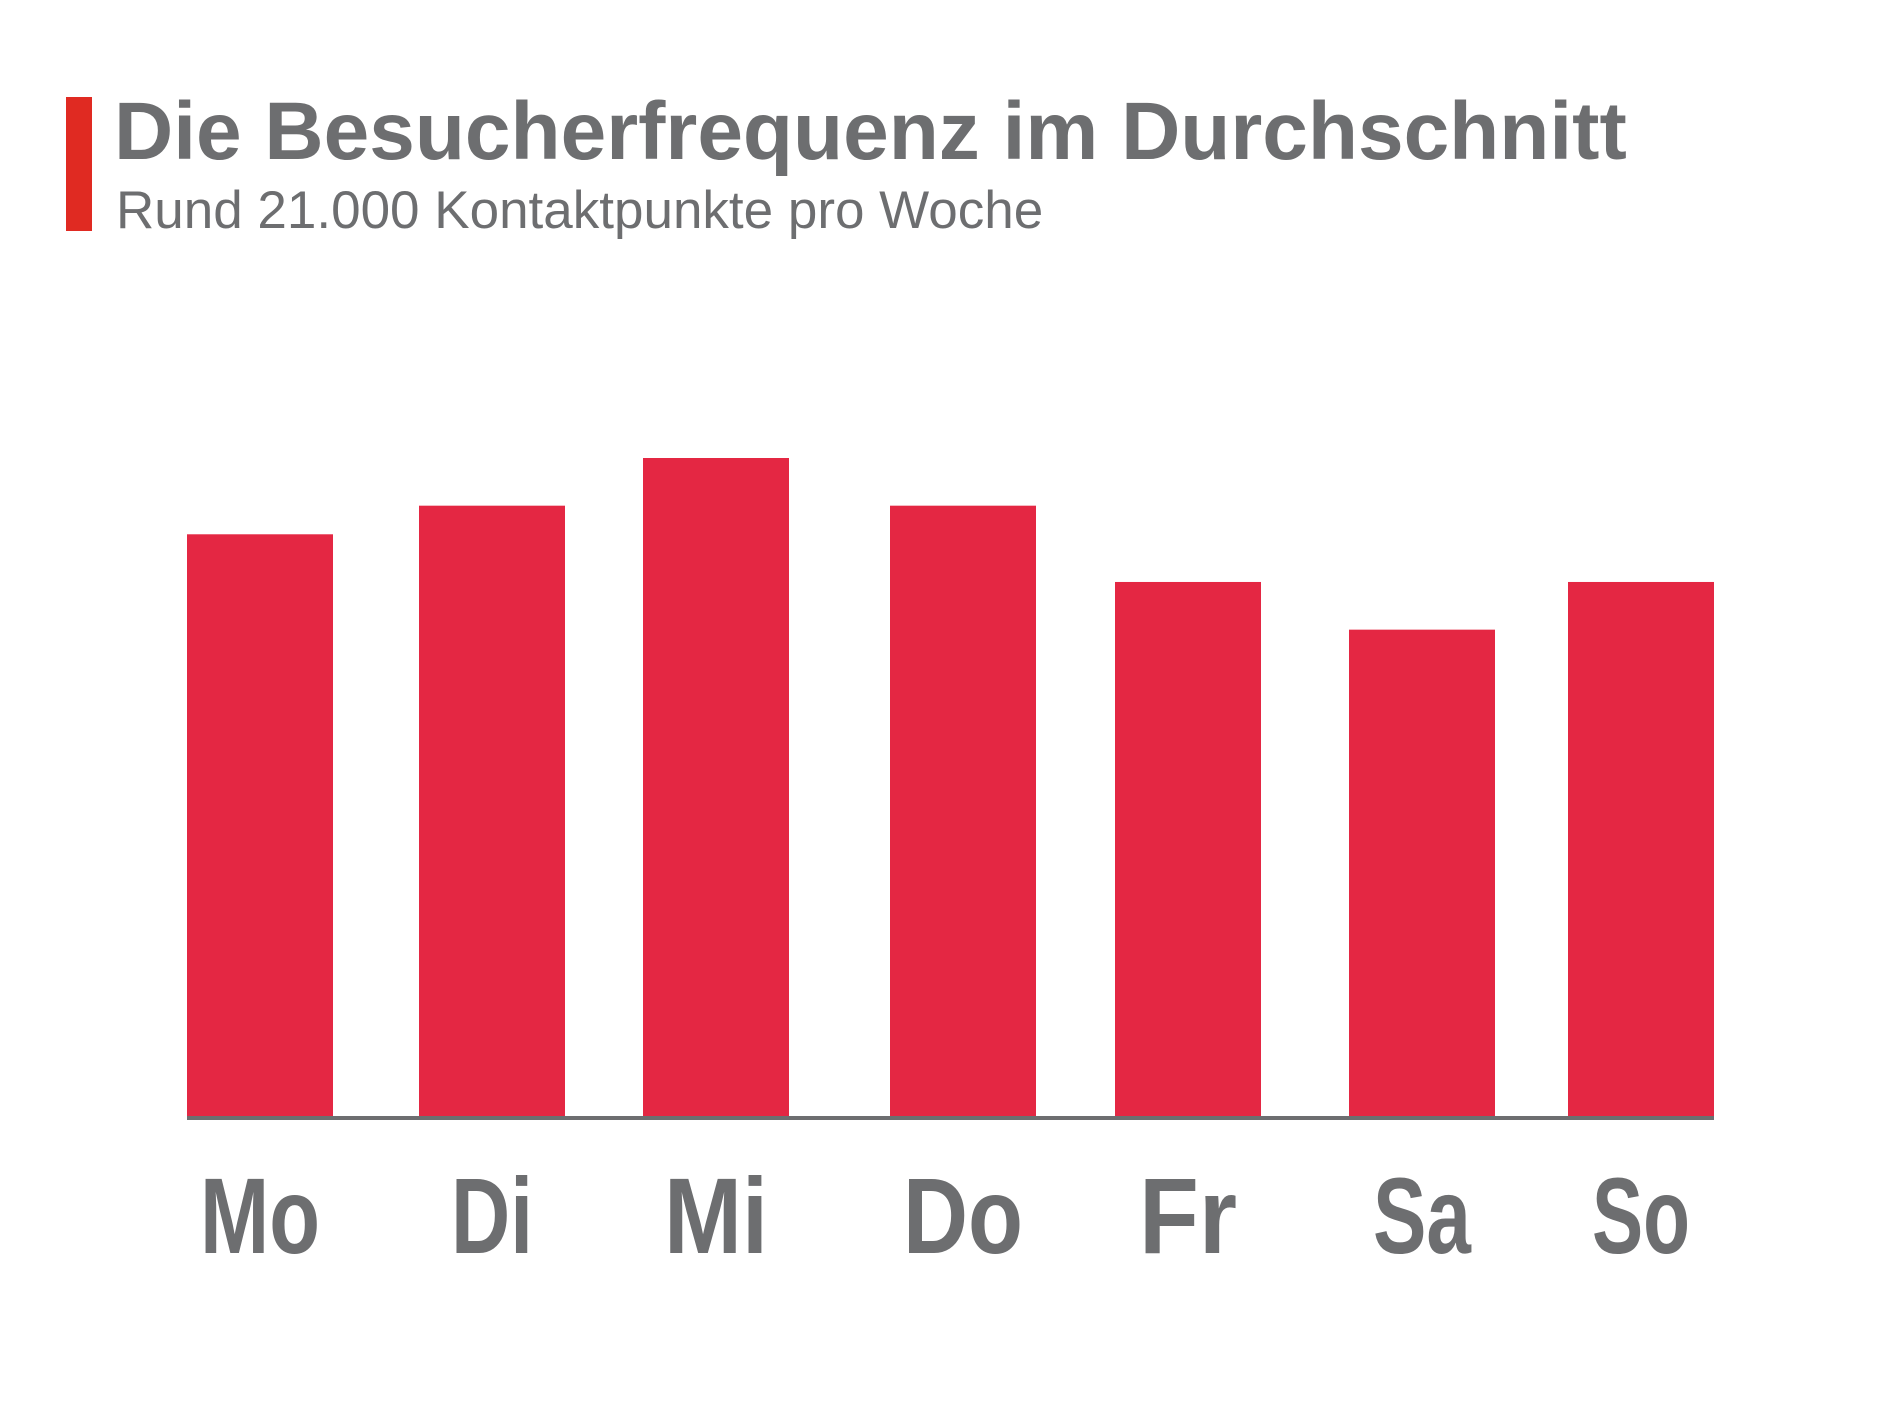  Describe the element at coordinates (492, 1215) in the screenshot. I see `x-tick-label-di: Di` at that location.